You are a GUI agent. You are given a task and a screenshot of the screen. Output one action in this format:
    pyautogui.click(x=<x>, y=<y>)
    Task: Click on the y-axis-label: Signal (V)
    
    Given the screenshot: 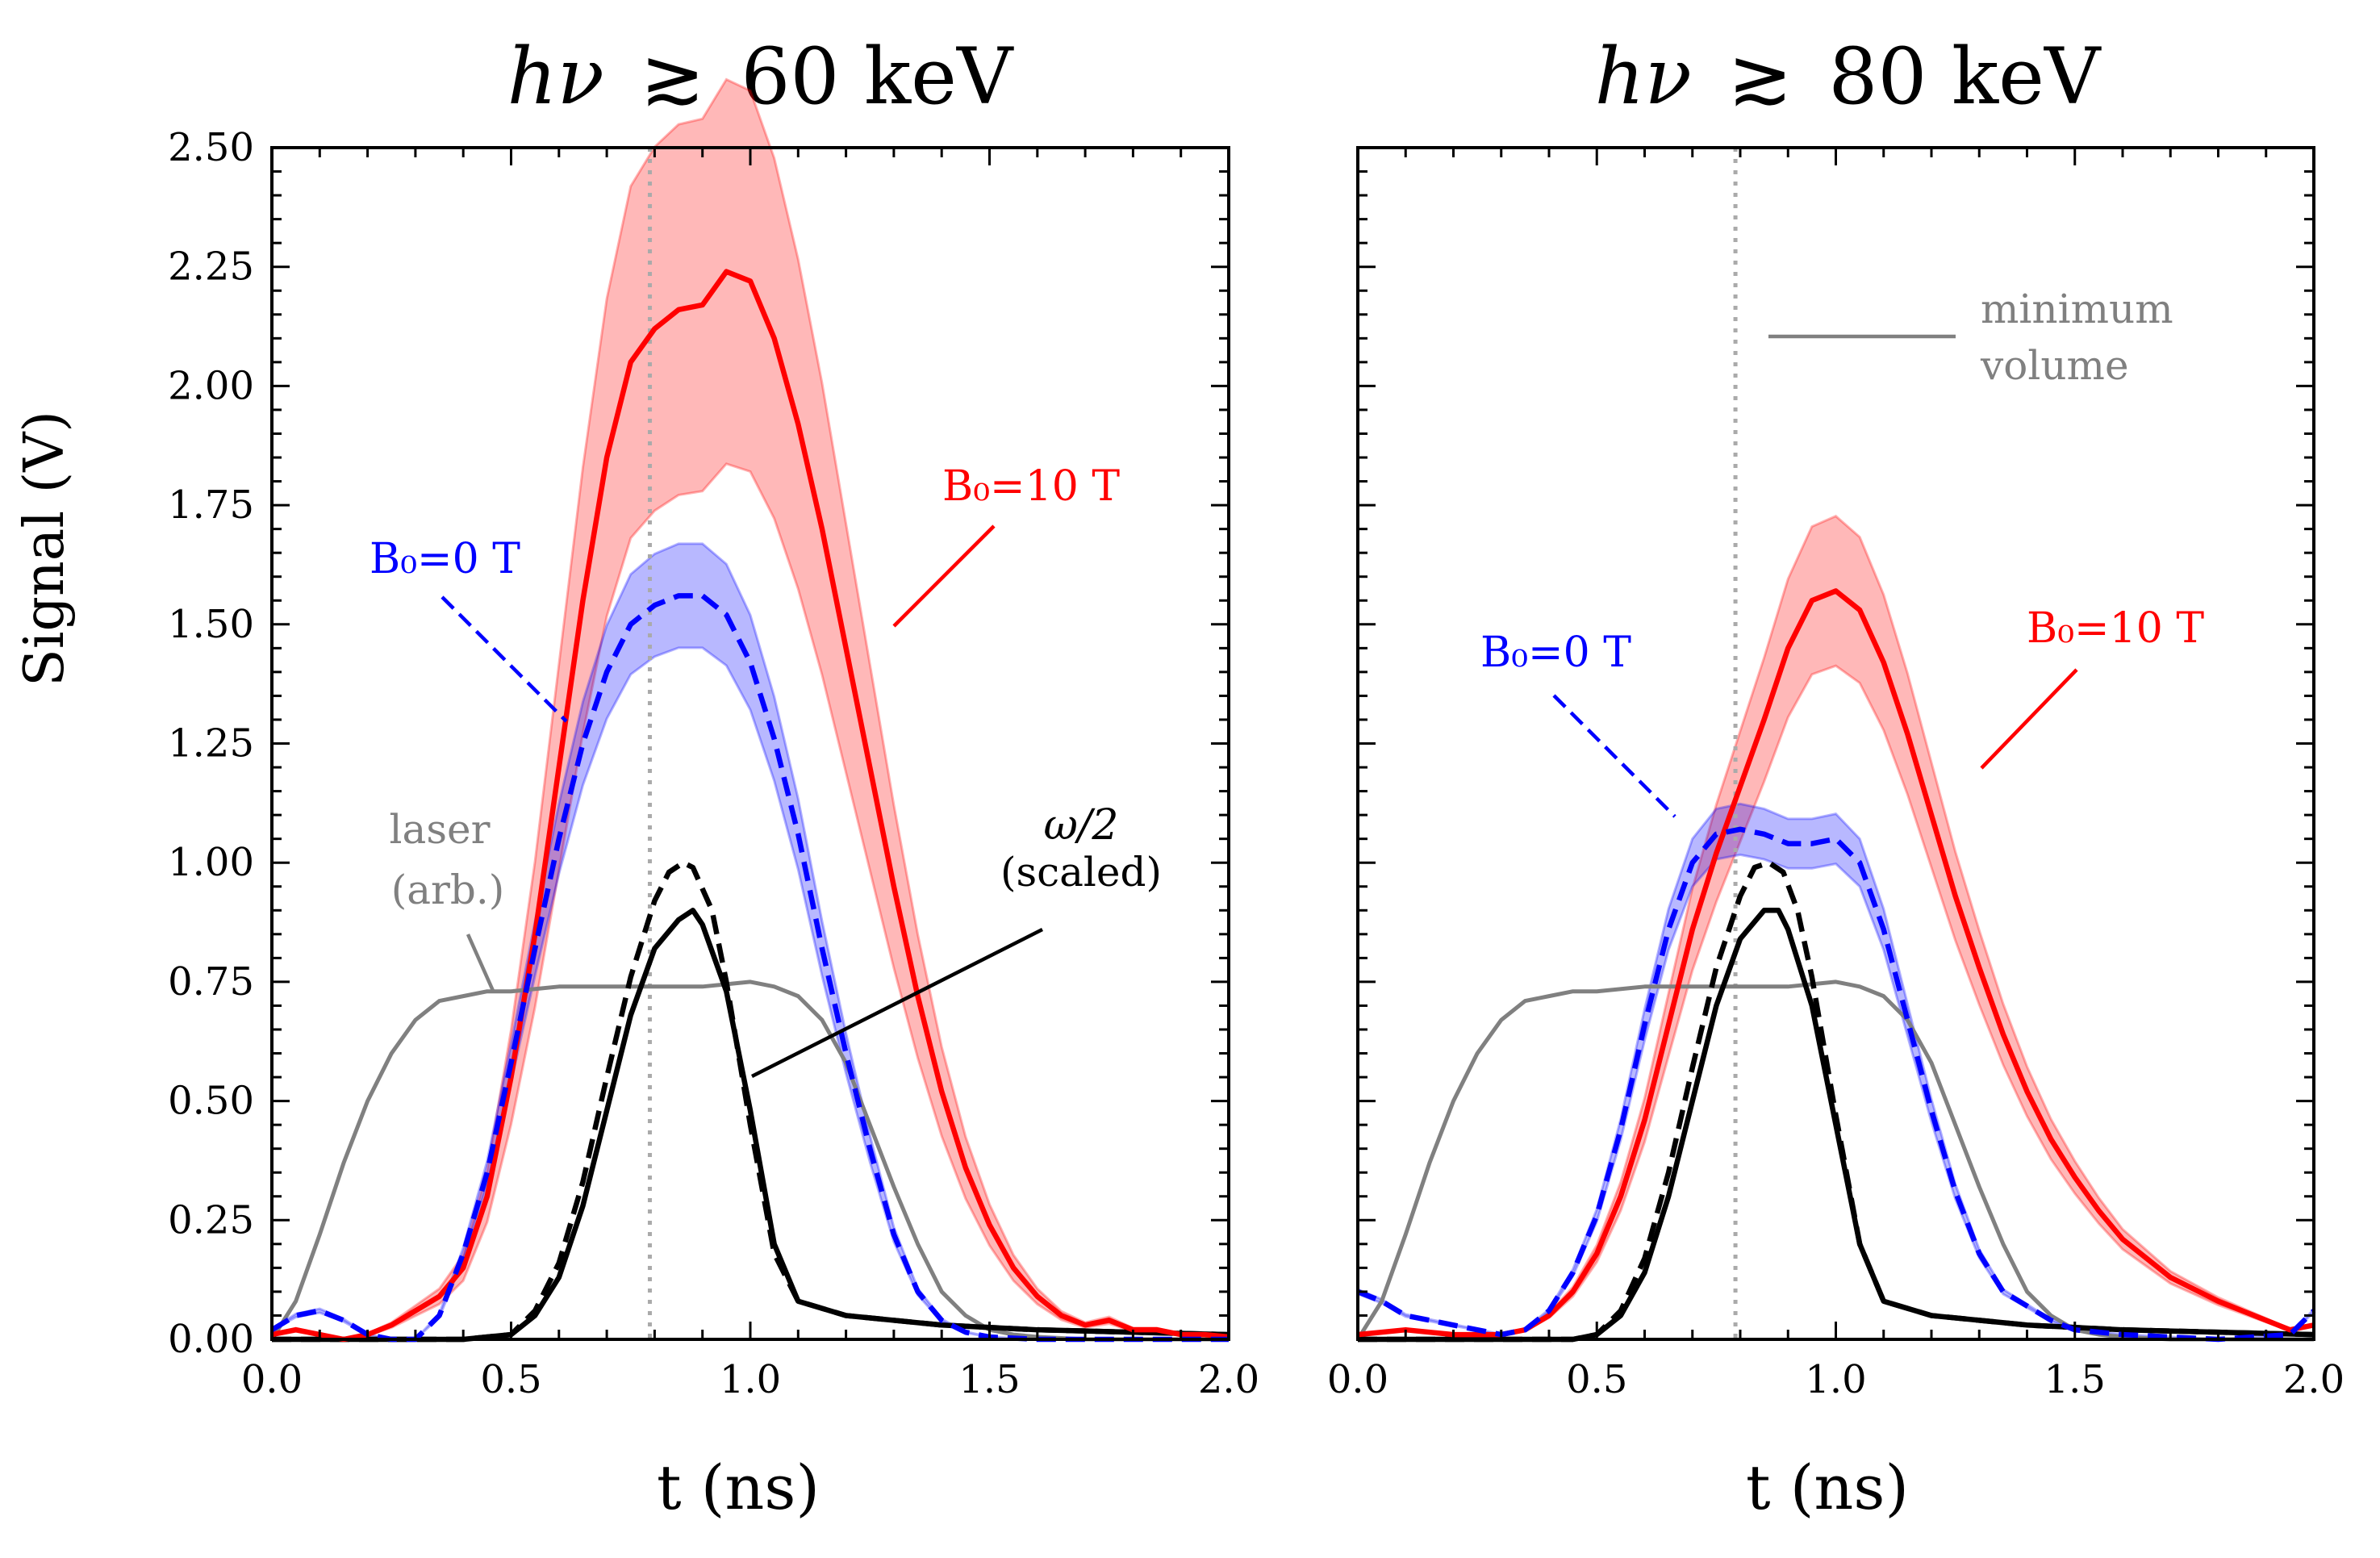 What is the action you would take?
    pyautogui.click(x=45, y=549)
    